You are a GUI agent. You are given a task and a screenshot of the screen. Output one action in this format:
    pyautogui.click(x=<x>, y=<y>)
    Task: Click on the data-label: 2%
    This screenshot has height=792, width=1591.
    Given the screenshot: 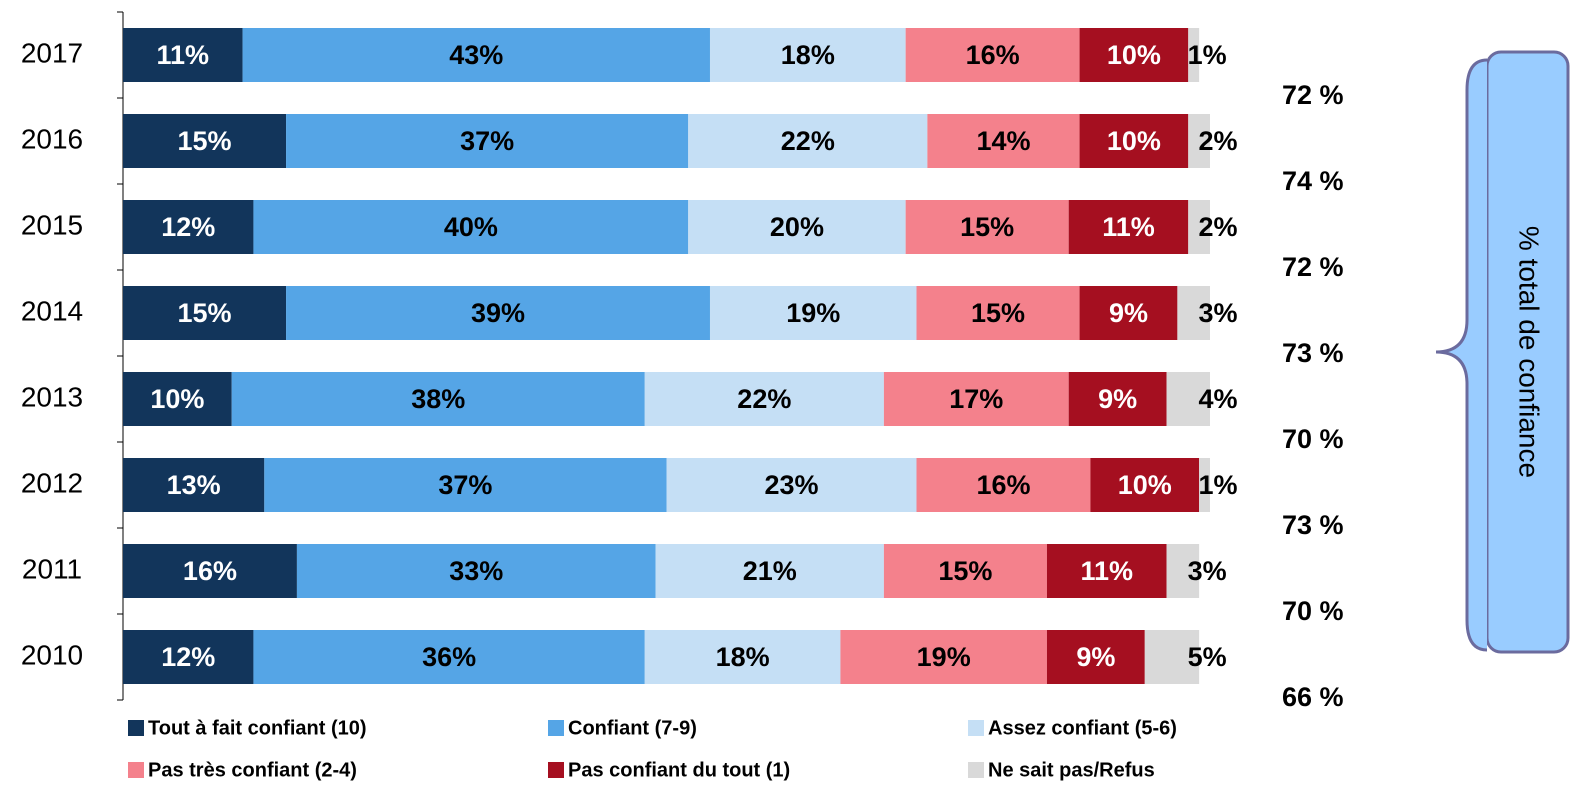 What is the action you would take?
    pyautogui.click(x=1217, y=141)
    